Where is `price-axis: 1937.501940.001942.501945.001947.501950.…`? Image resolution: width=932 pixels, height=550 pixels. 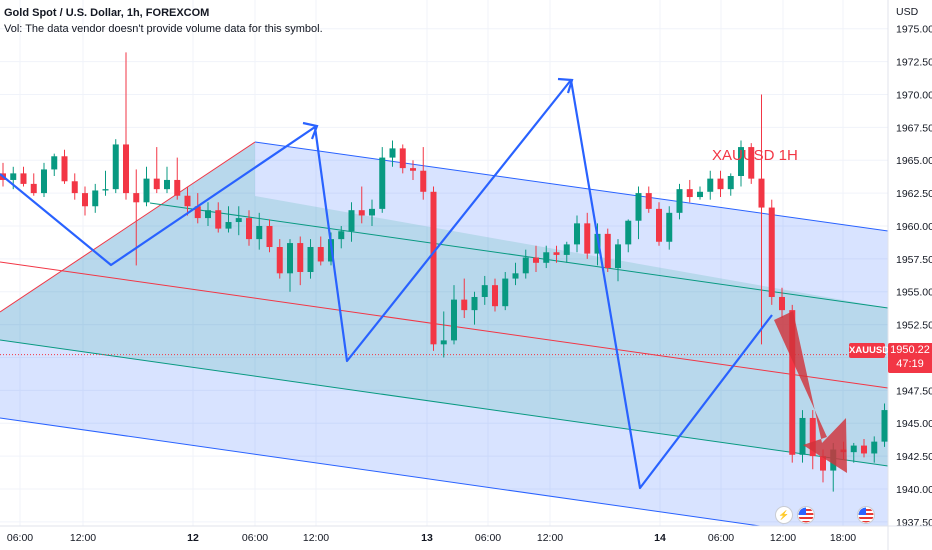
price-axis: 1937.501940.001942.501945.001947.501950.… is located at coordinates (910, 275).